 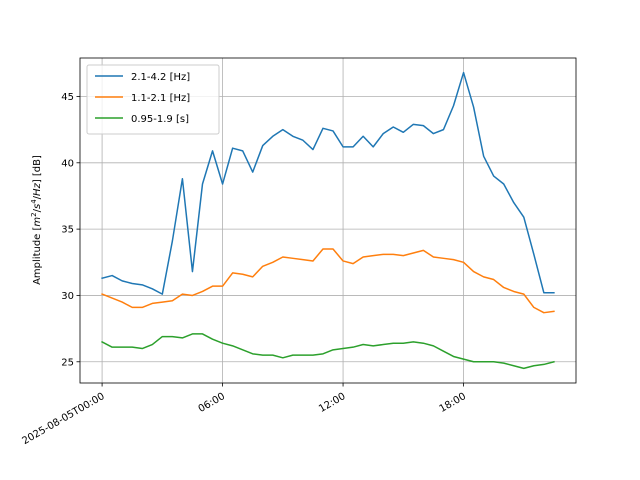 I want to click on x-tick-label: 06:00, so click(x=212, y=403).